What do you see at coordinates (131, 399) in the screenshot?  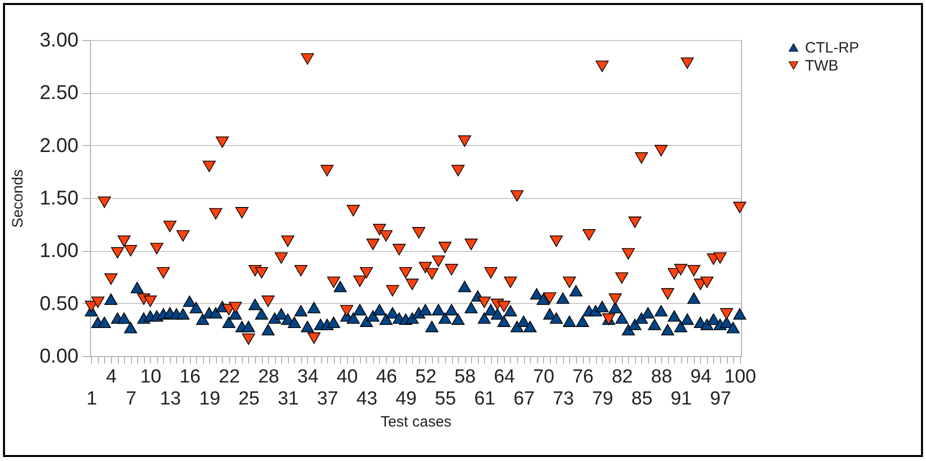 I see `x-tick-label: 7` at bounding box center [131, 399].